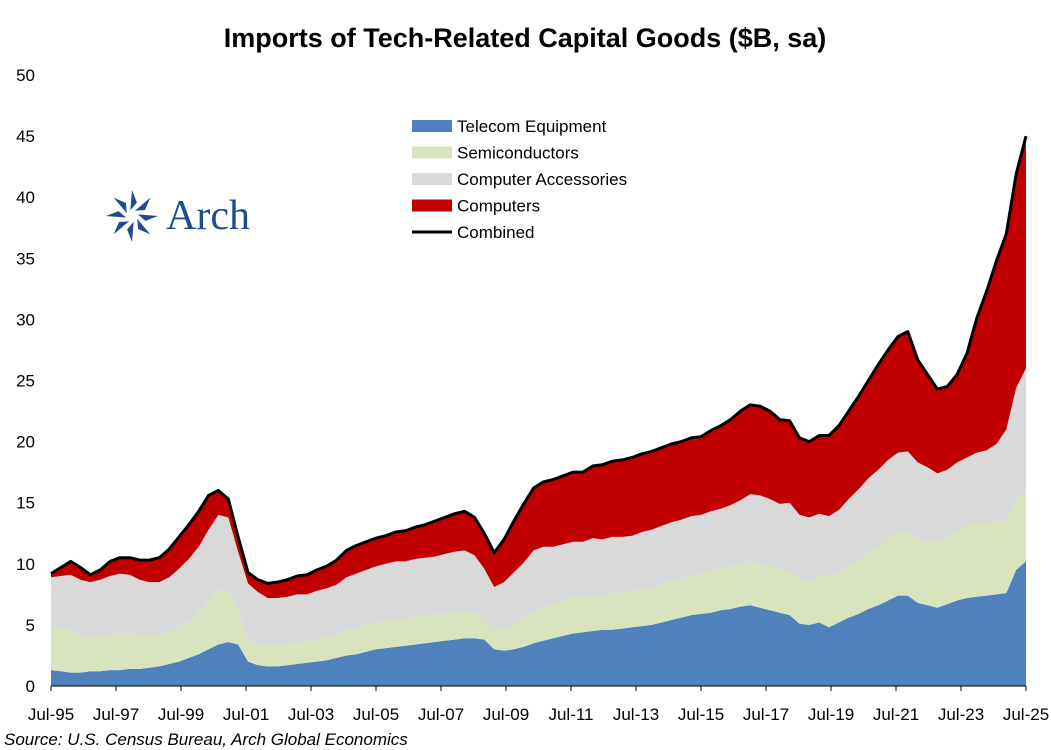  What do you see at coordinates (25, 564) in the screenshot?
I see `y-tick-label: 10` at bounding box center [25, 564].